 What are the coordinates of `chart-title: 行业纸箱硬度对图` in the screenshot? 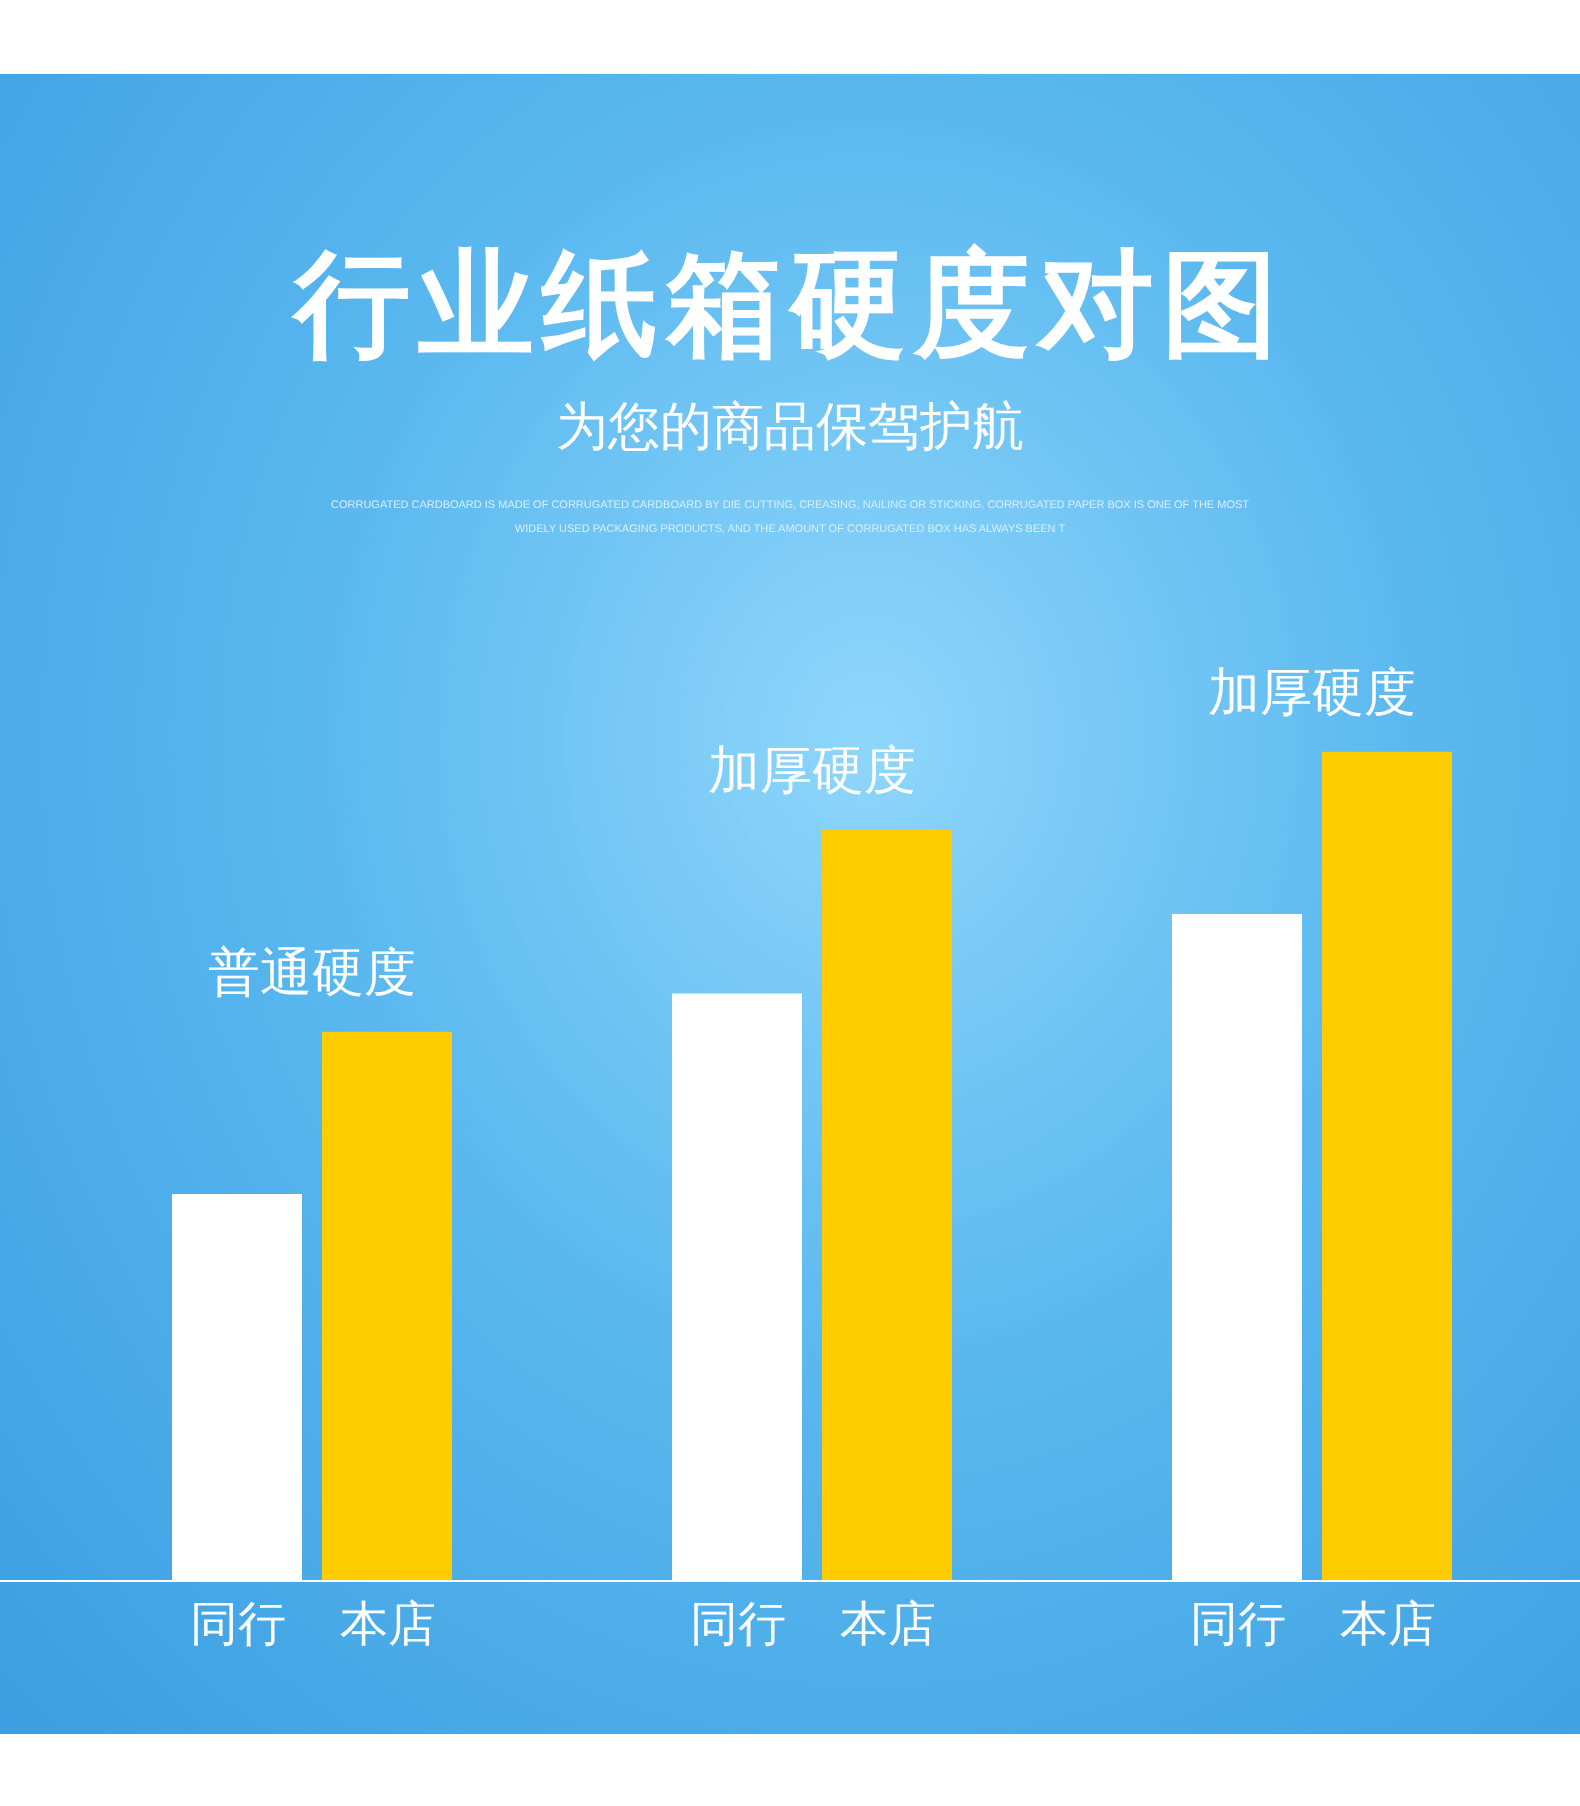 It's located at (788, 305).